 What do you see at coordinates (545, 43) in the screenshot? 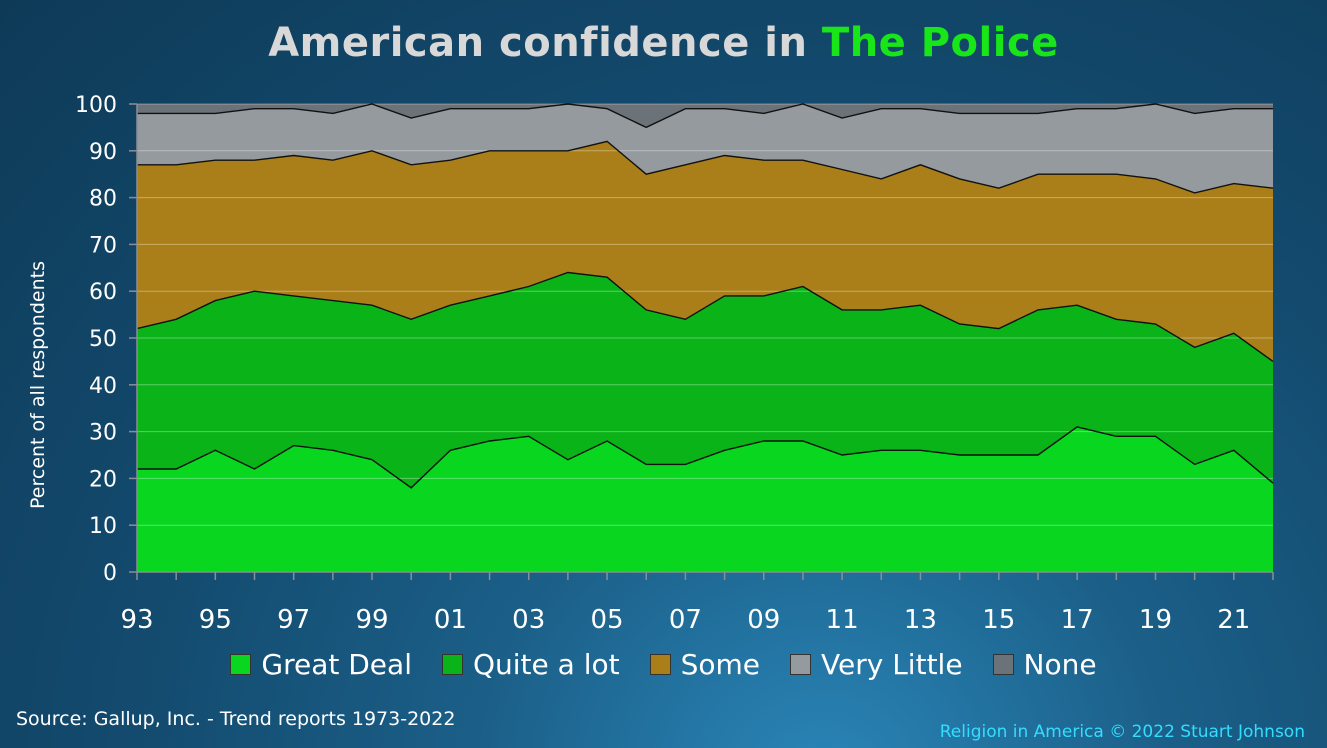
I see `chart-title-prefix: American confidence in` at bounding box center [545, 43].